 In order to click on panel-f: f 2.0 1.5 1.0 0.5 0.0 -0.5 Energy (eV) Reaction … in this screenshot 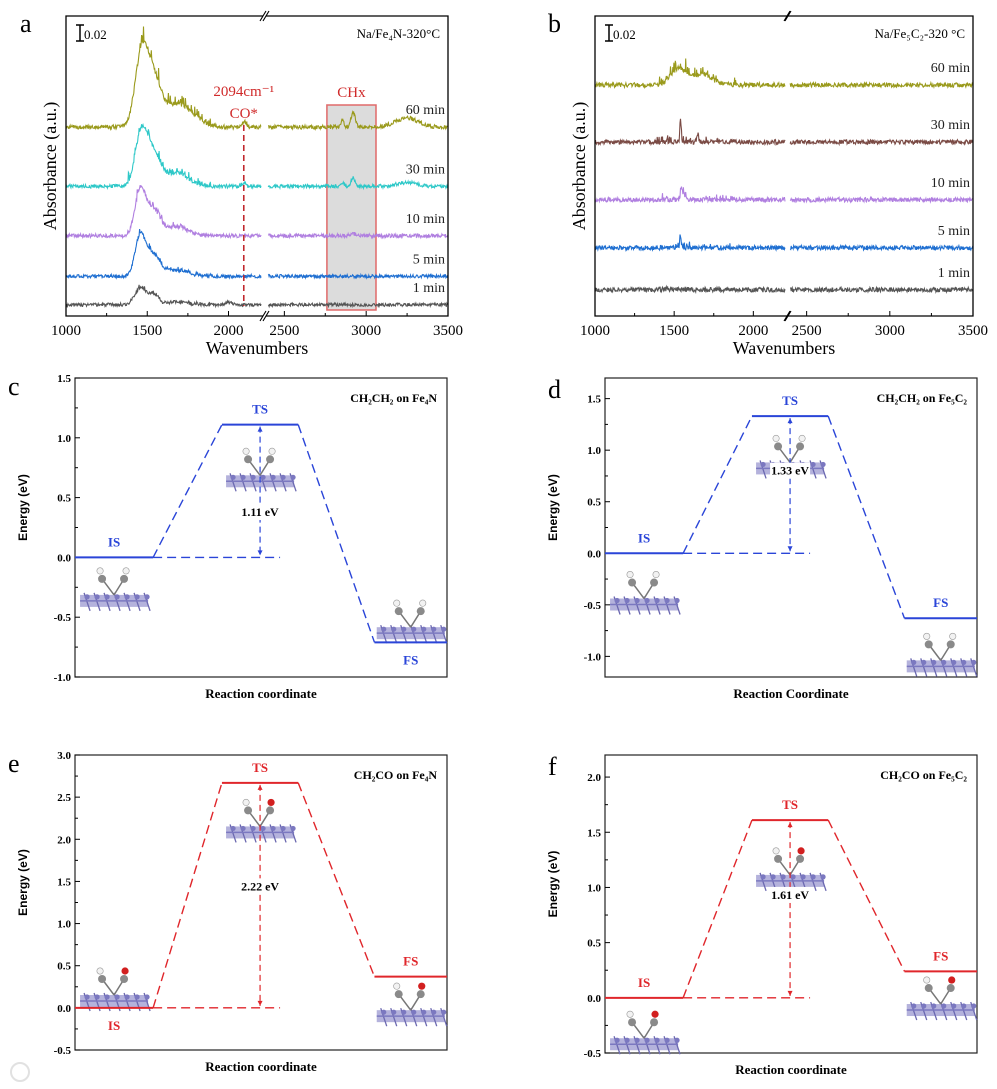, I will do `click(762, 914)`.